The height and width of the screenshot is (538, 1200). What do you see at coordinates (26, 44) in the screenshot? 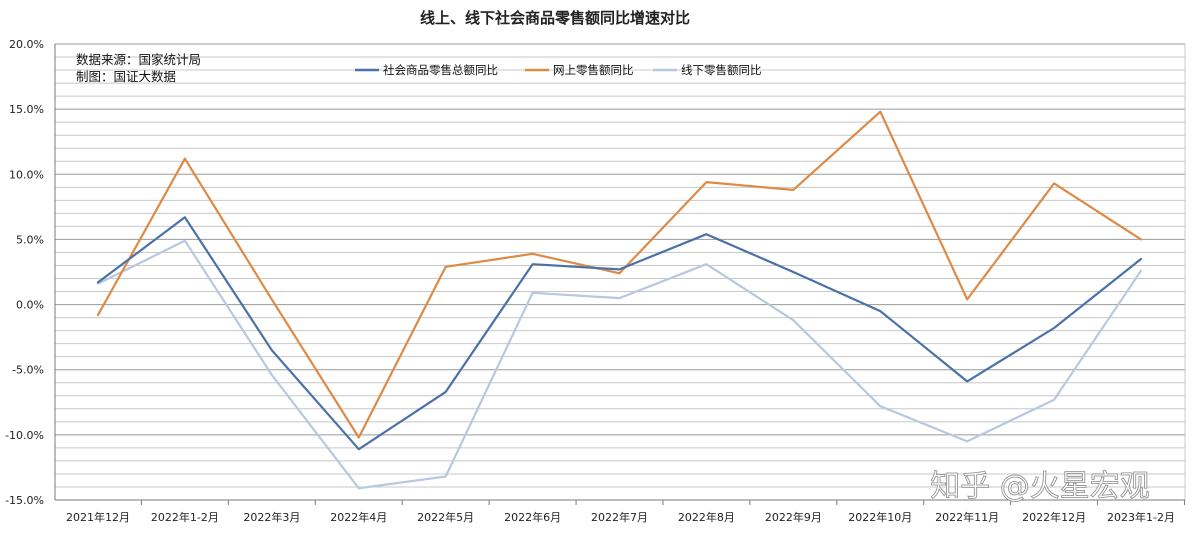
I see `y-tick-label: 20.0%` at bounding box center [26, 44].